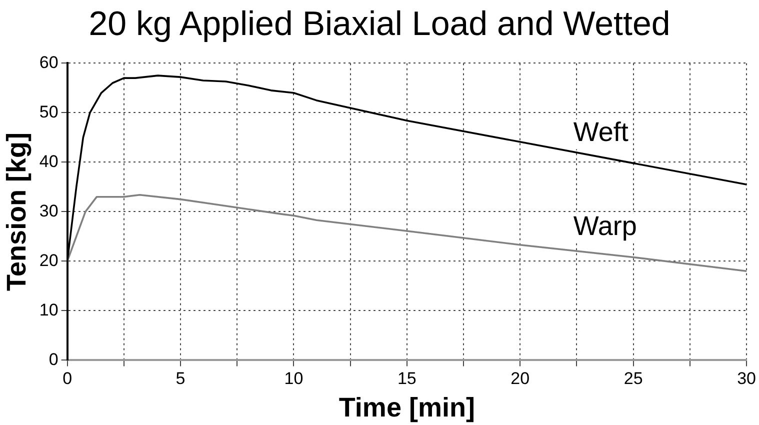  What do you see at coordinates (48, 62) in the screenshot?
I see `y-tick-label: 60` at bounding box center [48, 62].